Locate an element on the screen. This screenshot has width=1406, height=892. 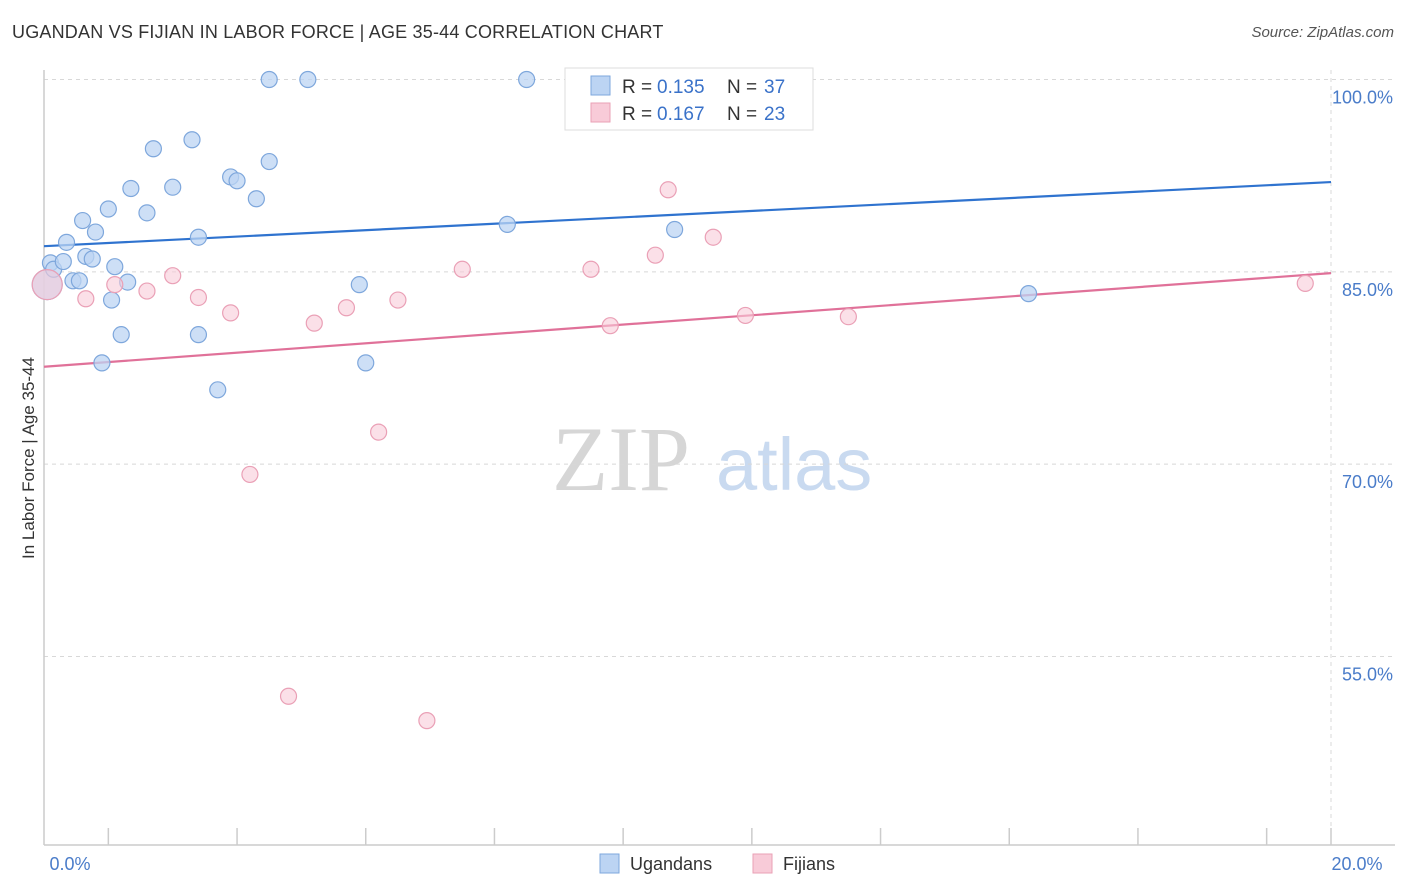
legend-swatch-ugandans is located at coordinates (600, 85).